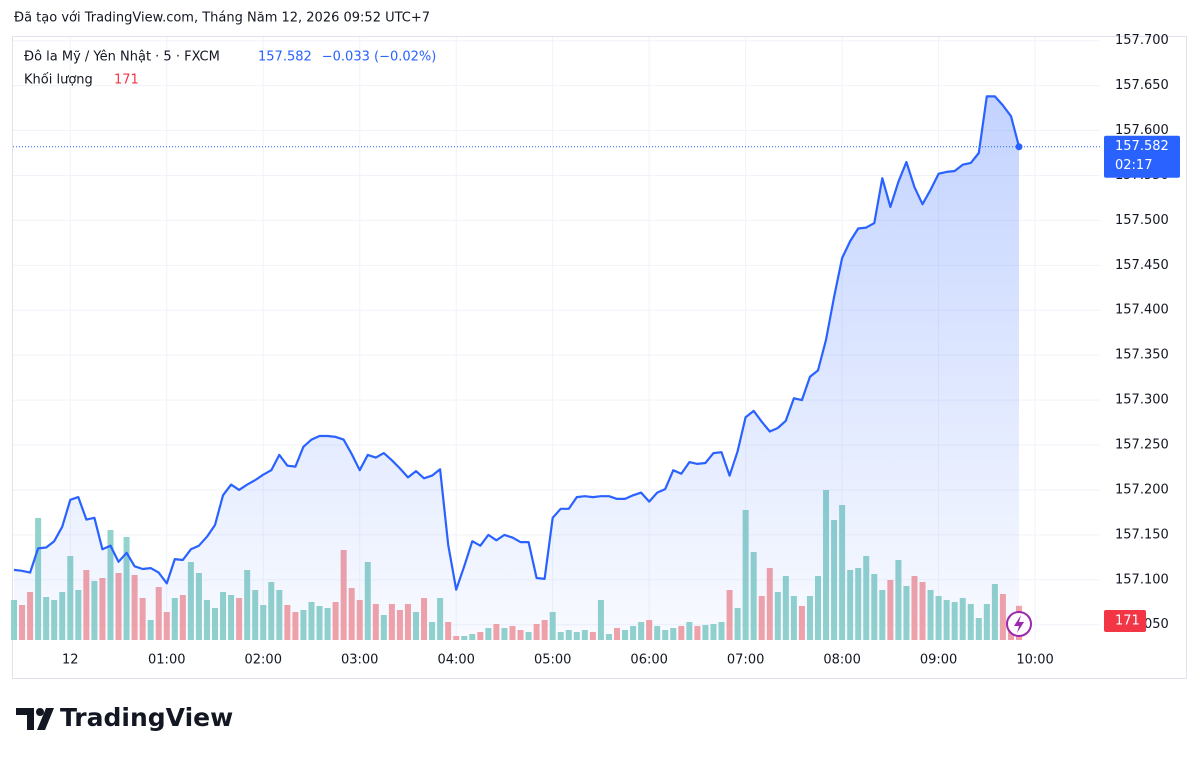 Image resolution: width=1200 pixels, height=759 pixels. I want to click on legend-price: 157.582, so click(285, 57).